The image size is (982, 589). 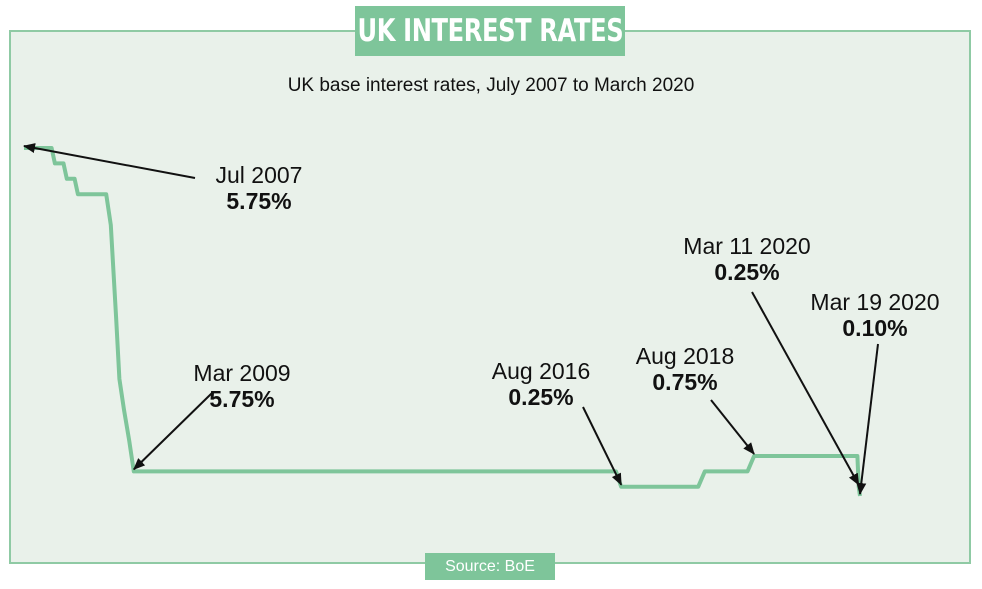 I want to click on chart-title: UK INTEREST RATES, so click(x=490, y=31).